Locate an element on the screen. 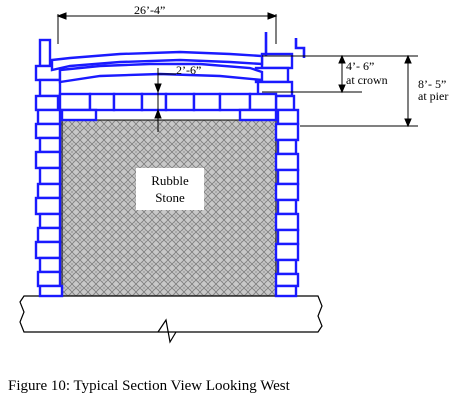 This screenshot has height=408, width=460. right-wall is located at coordinates (277, 175).